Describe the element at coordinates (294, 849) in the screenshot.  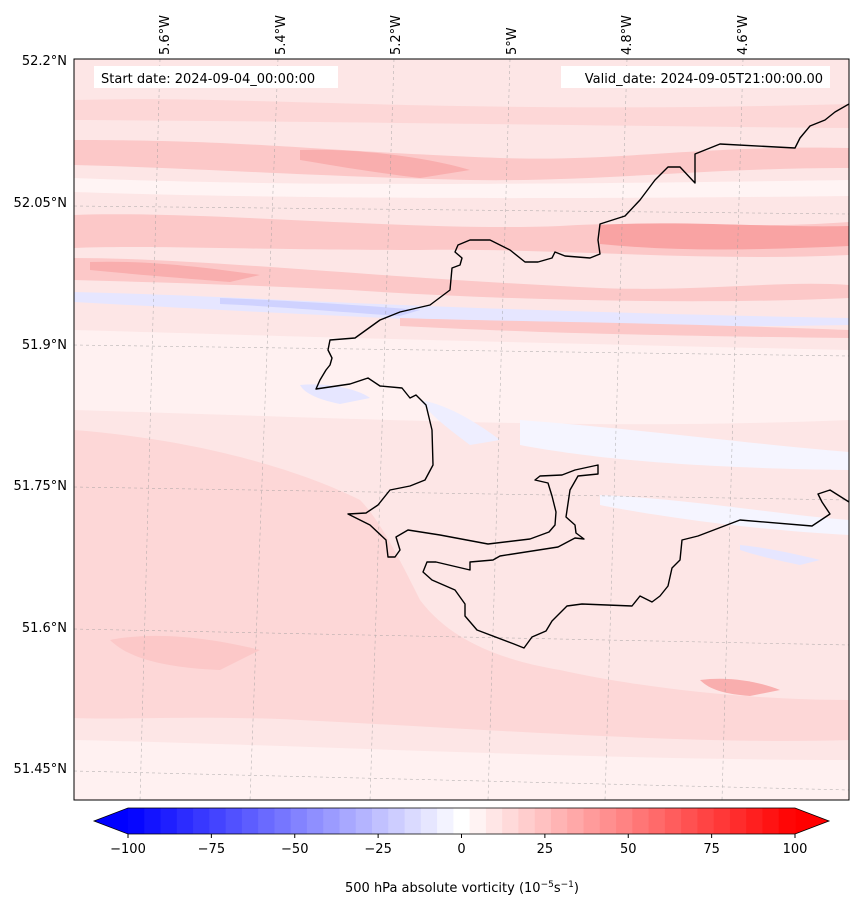
I see `colorbar-tick-label: −50` at that location.